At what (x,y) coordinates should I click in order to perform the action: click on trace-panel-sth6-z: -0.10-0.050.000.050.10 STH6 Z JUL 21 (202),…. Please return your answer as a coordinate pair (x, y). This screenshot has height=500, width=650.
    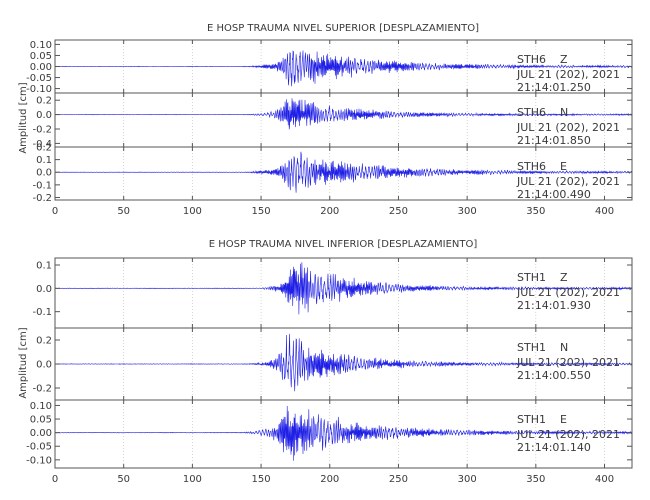
    Looking at the image, I should click on (329, 67).